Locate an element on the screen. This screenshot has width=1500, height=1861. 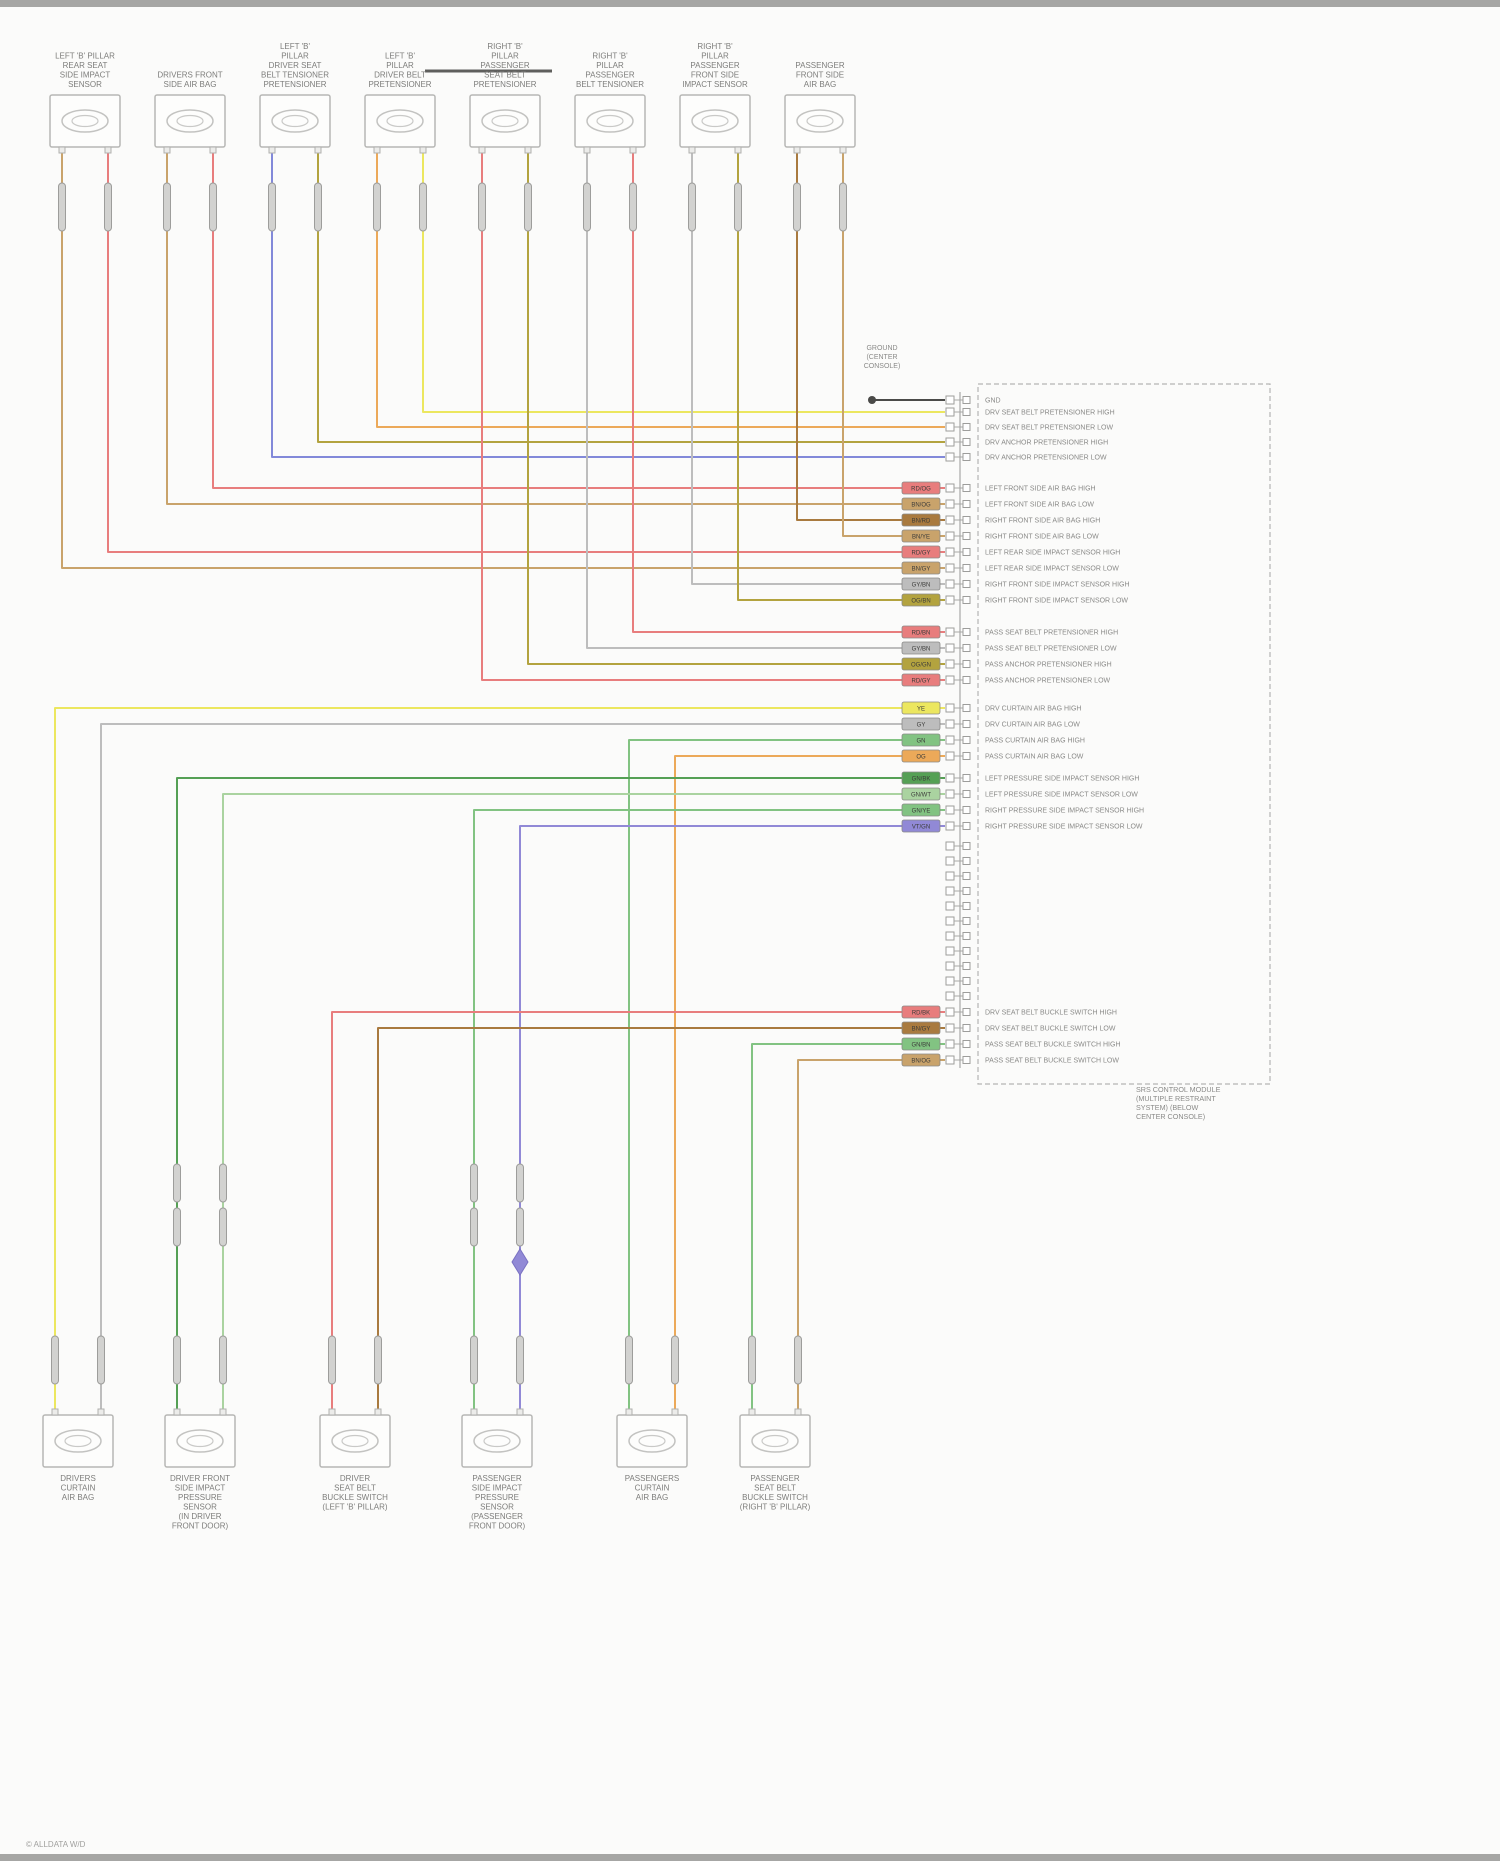
wire-color-code: GY/BN is located at coordinates (921, 586).